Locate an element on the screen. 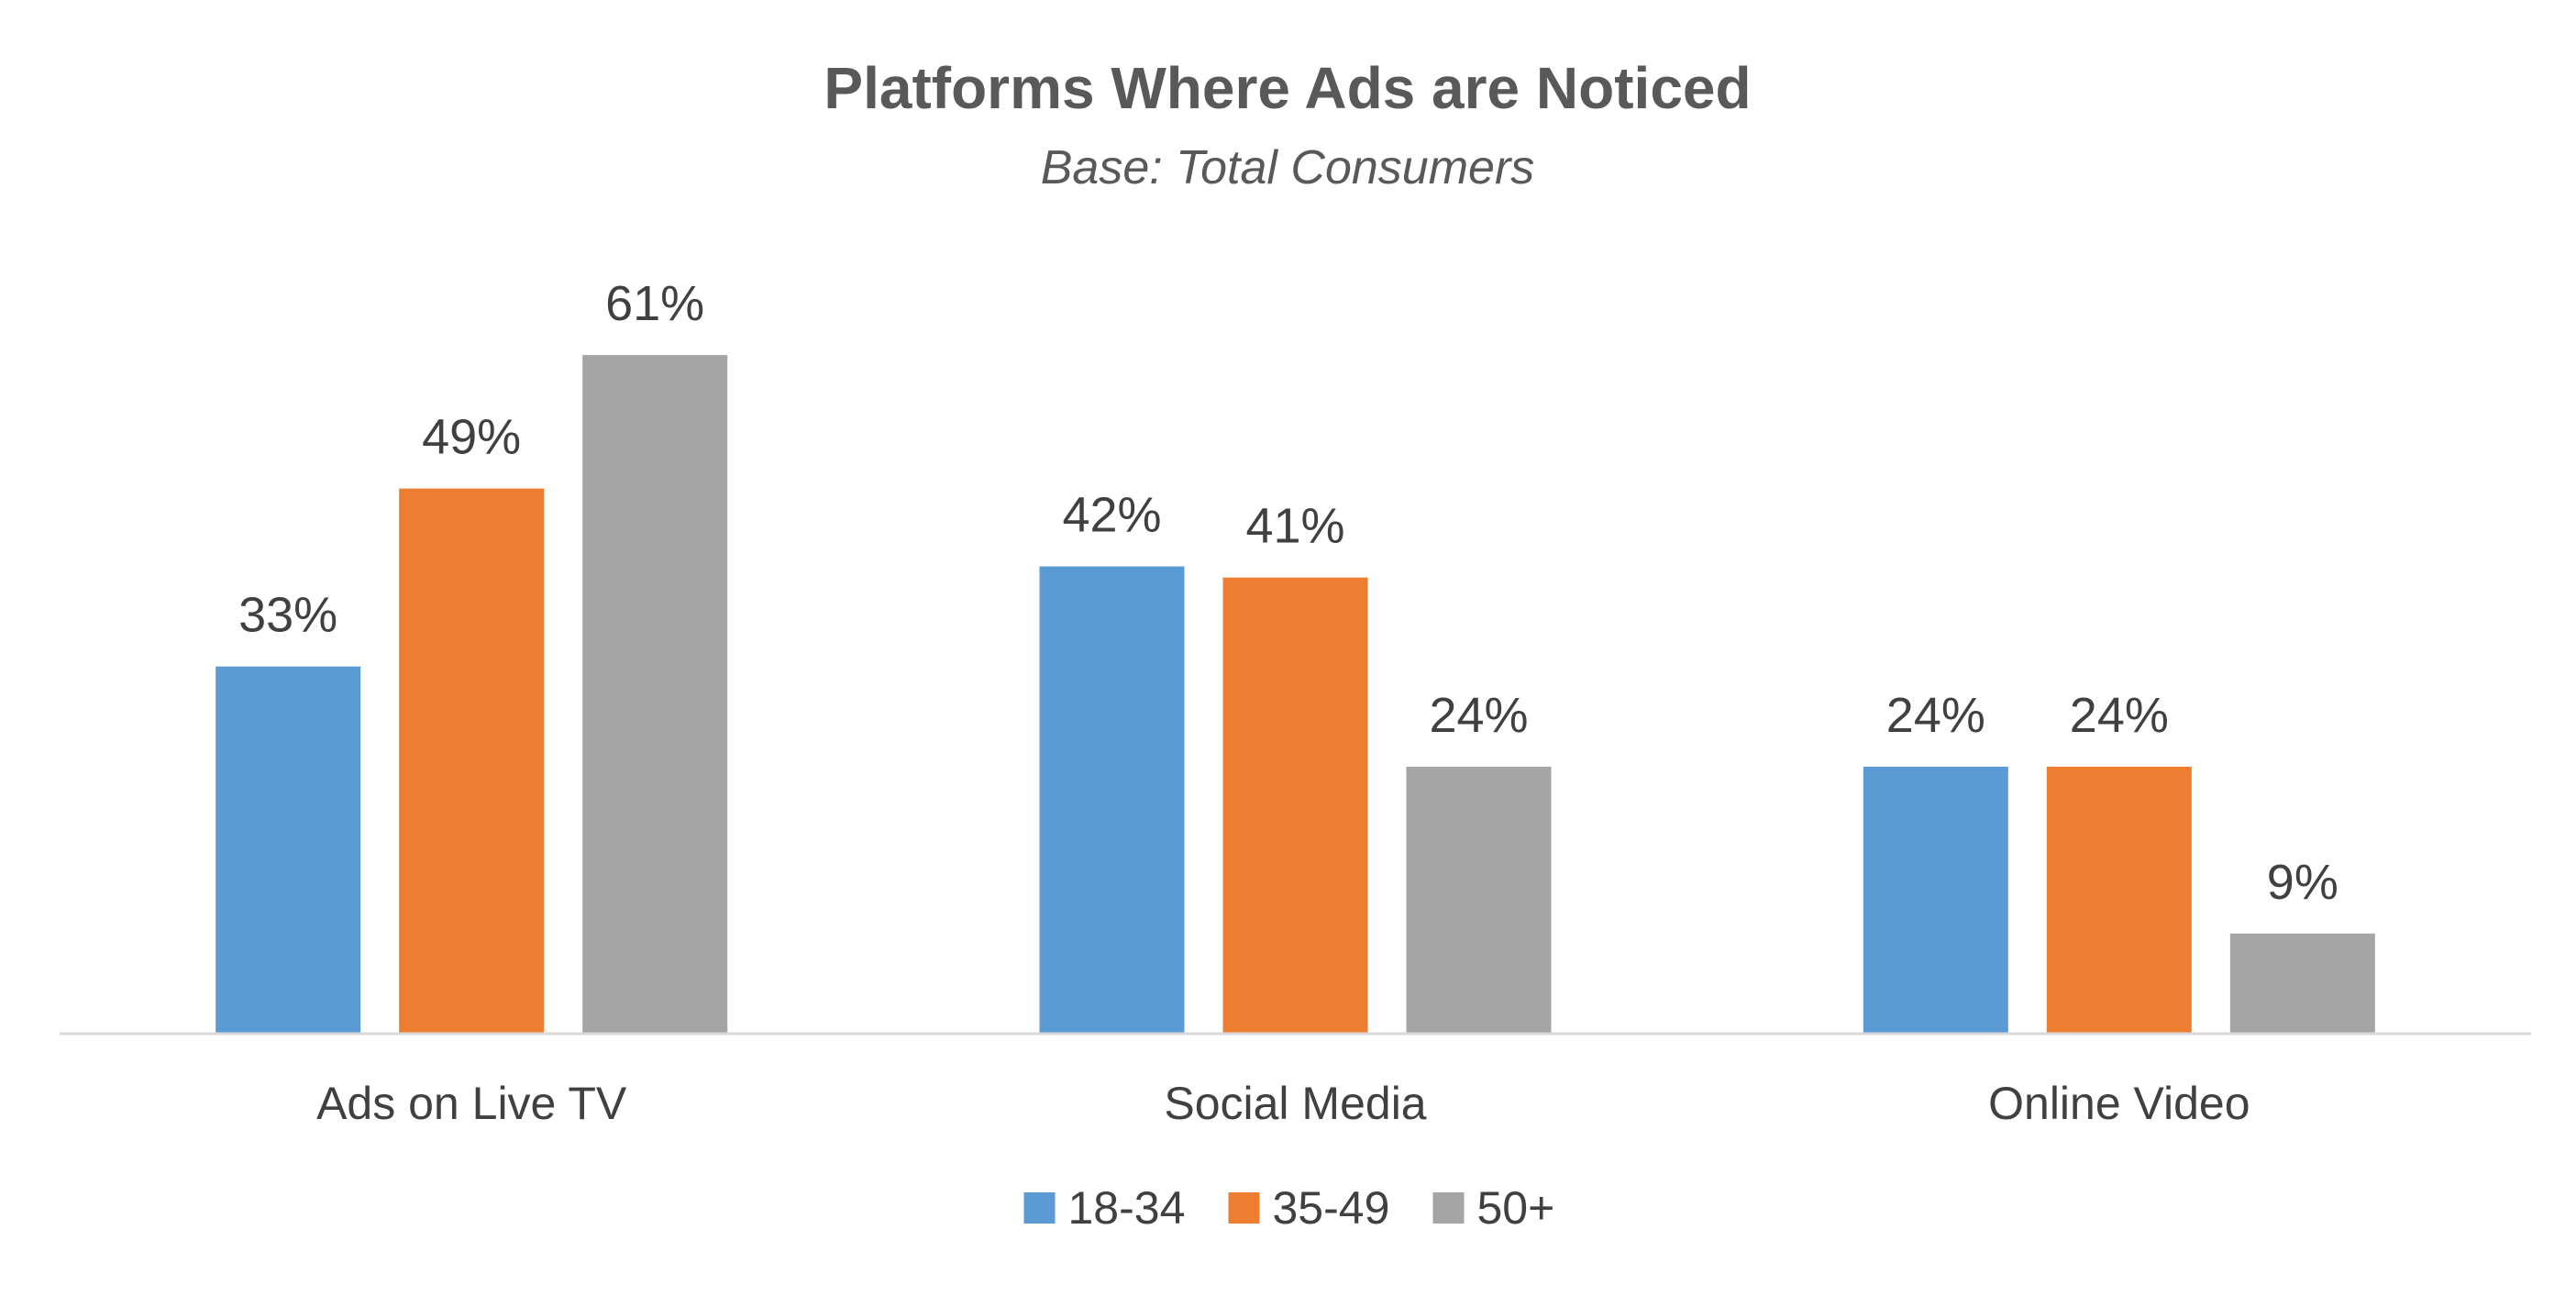 This screenshot has height=1307, width=2576. category-label: Online Video is located at coordinates (2119, 1103).